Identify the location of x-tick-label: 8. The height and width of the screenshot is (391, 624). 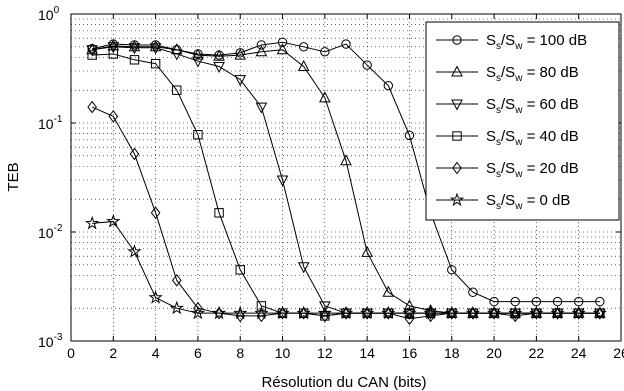
(240, 353).